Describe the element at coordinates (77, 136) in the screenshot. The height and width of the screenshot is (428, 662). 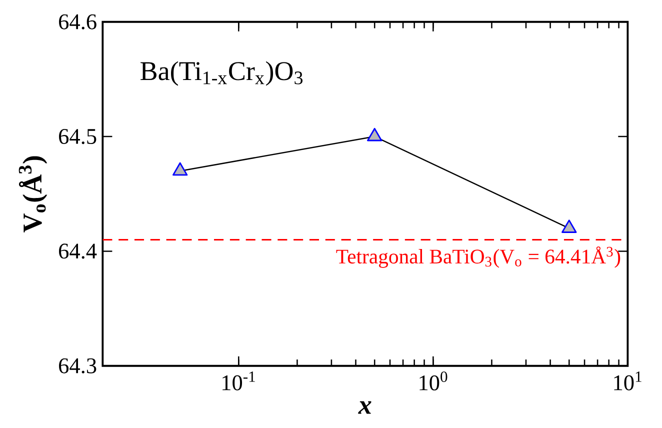
I see `y-tick-label: 64.5` at that location.